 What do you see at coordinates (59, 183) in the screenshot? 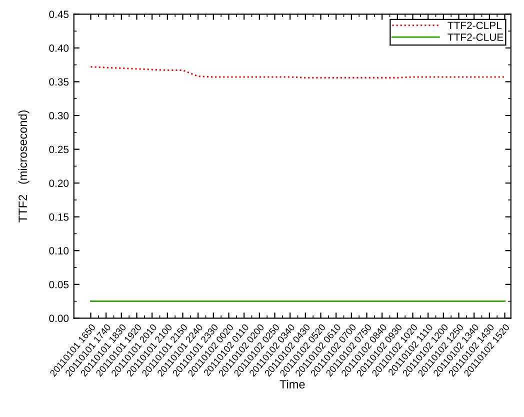
I see `y-tick-label: 0.20` at bounding box center [59, 183].